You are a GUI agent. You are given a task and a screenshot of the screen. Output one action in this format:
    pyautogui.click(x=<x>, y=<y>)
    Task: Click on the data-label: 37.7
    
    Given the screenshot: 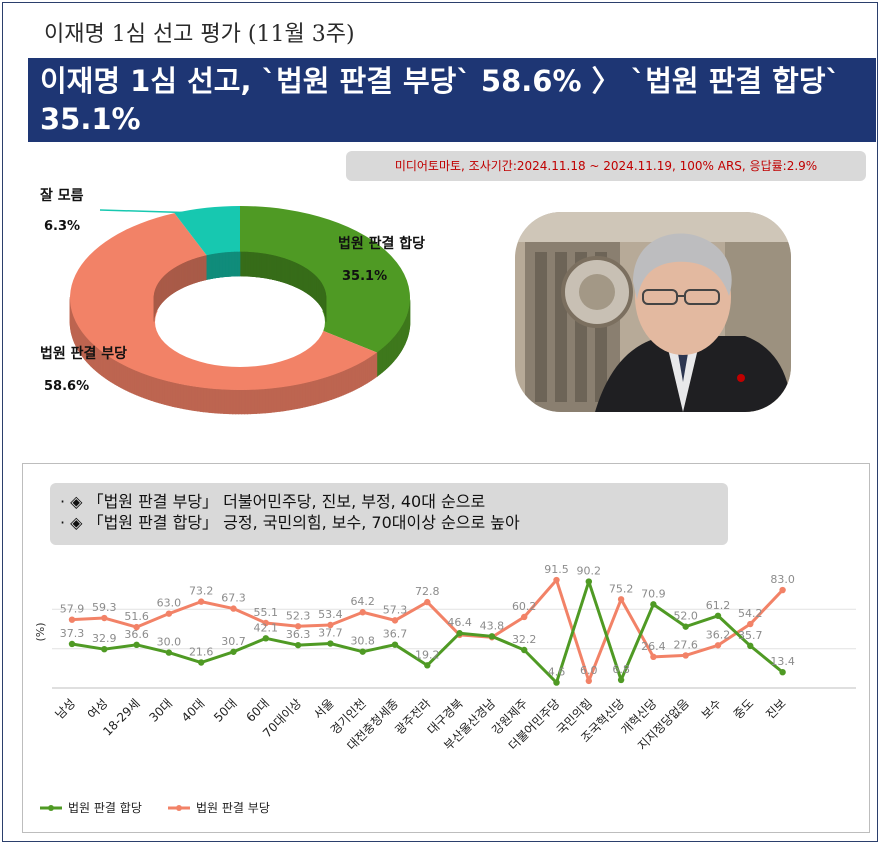 What is the action you would take?
    pyautogui.click(x=330, y=633)
    